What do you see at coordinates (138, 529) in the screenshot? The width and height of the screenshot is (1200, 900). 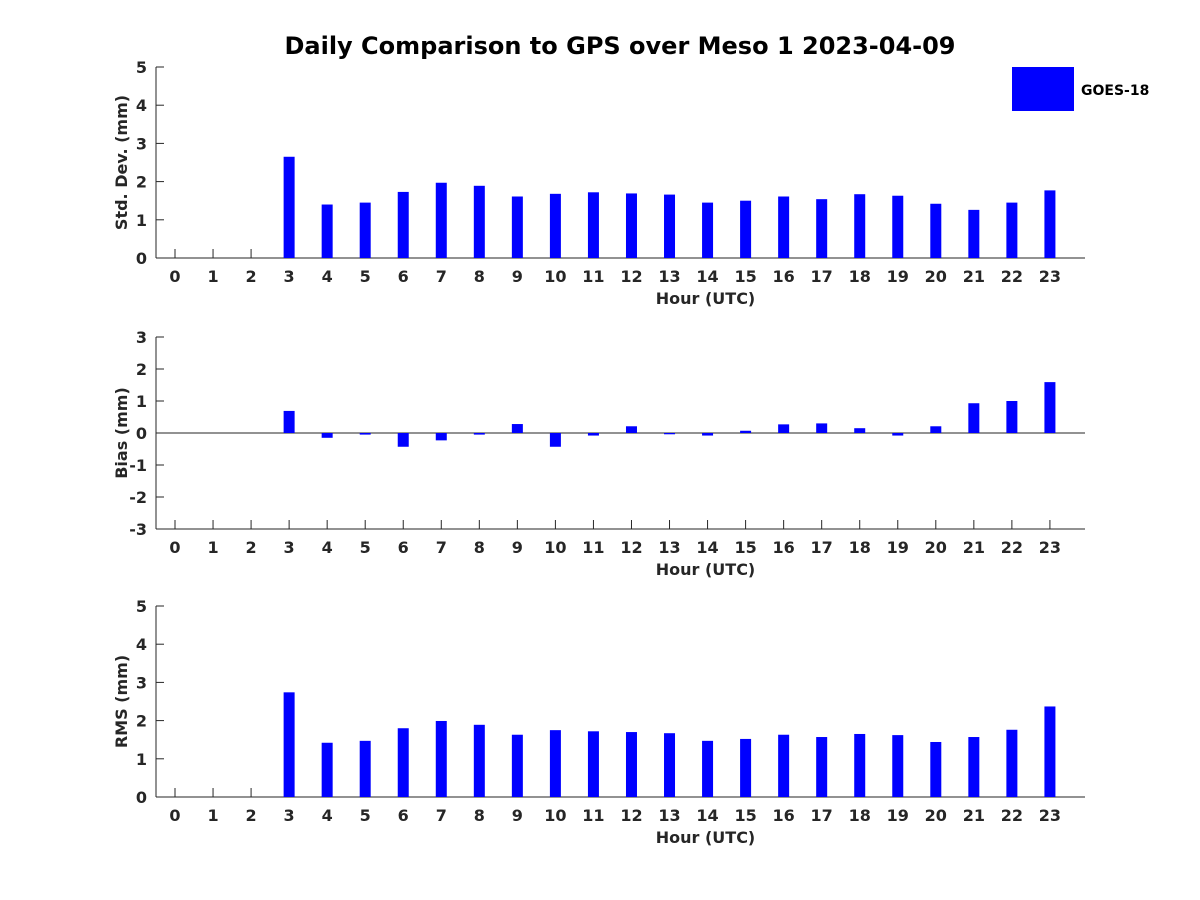 I see `y-tick-label: -3` at bounding box center [138, 529].